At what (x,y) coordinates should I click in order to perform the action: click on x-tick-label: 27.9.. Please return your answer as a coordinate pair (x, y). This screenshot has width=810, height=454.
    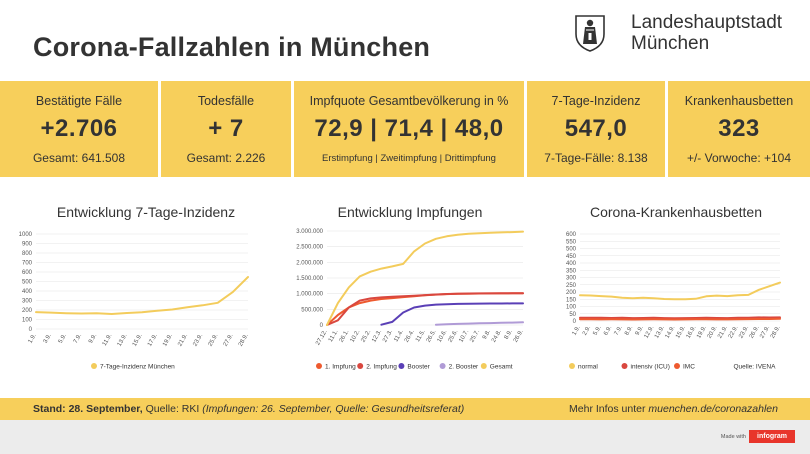
    Looking at the image, I should click on (229, 340).